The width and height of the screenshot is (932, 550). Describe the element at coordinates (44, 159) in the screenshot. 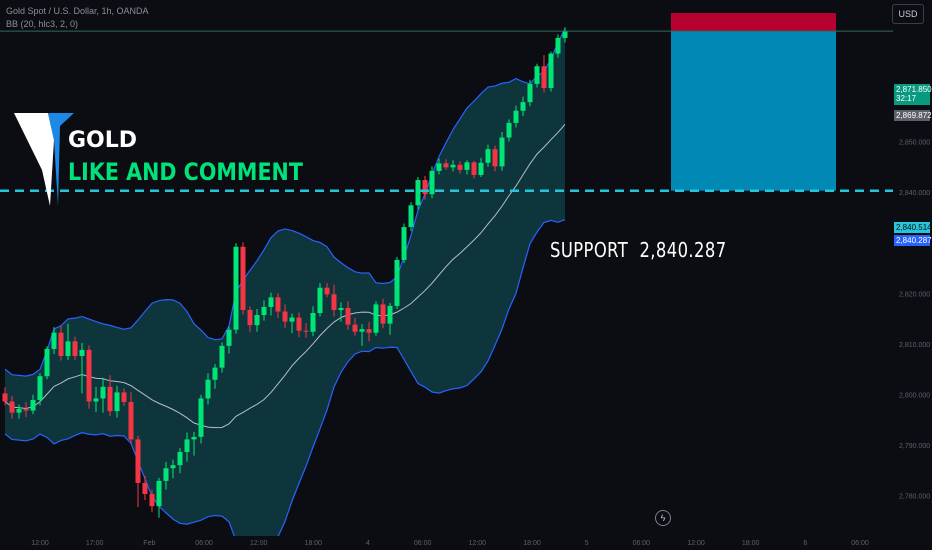

I see `logo-icon` at that location.